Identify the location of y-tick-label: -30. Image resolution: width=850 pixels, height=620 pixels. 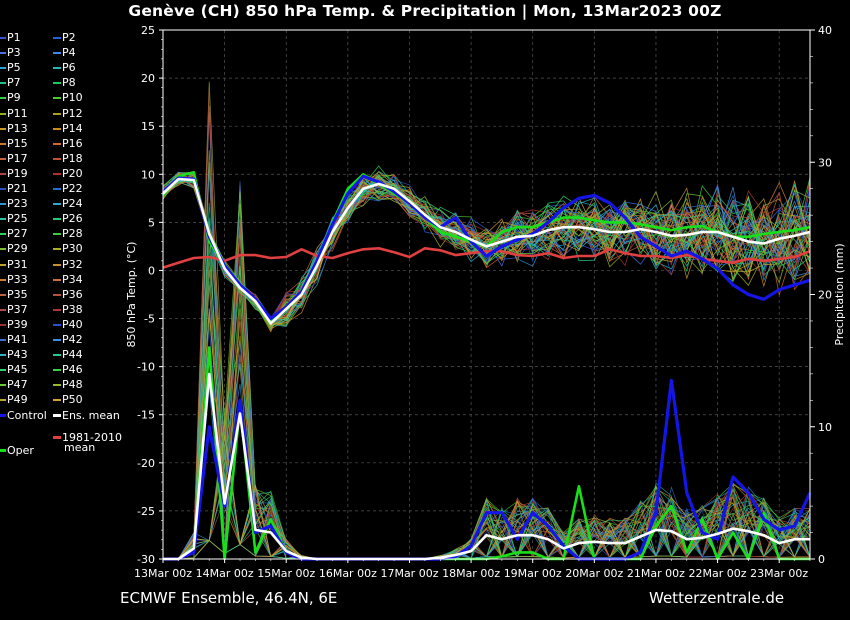
(146, 559).